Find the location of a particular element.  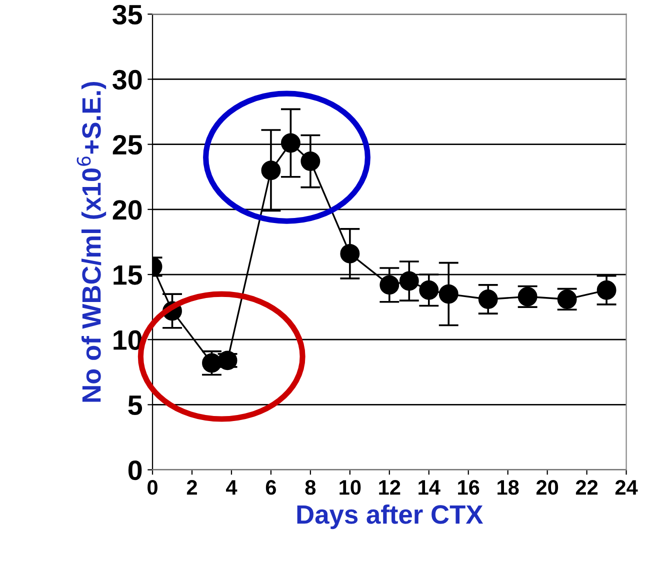

x-tick-label: 22 is located at coordinates (587, 487).